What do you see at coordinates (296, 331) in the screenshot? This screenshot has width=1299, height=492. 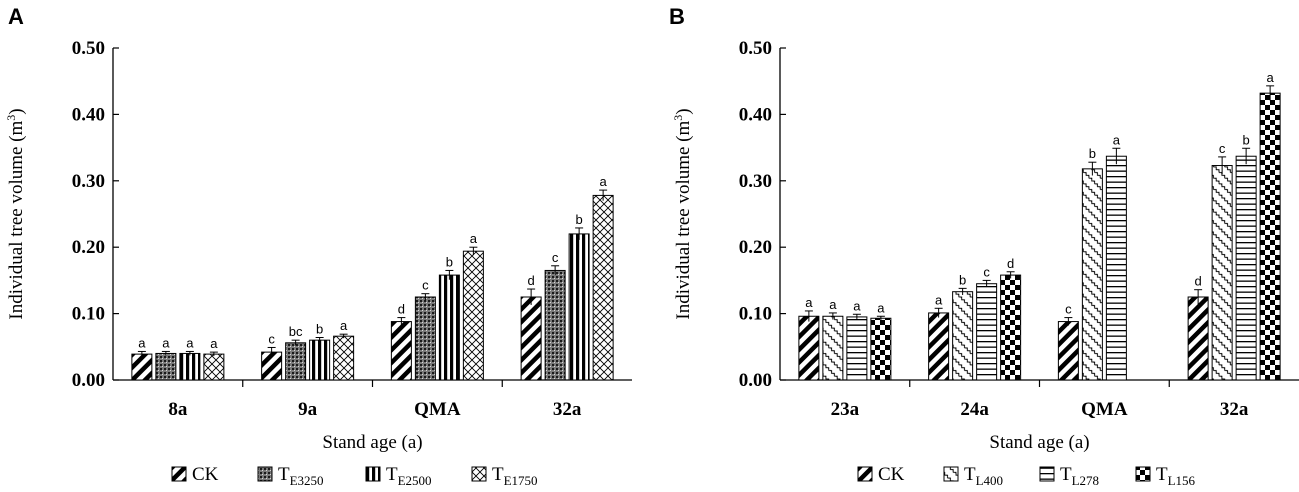 I see `significance-label: bc` at bounding box center [296, 331].